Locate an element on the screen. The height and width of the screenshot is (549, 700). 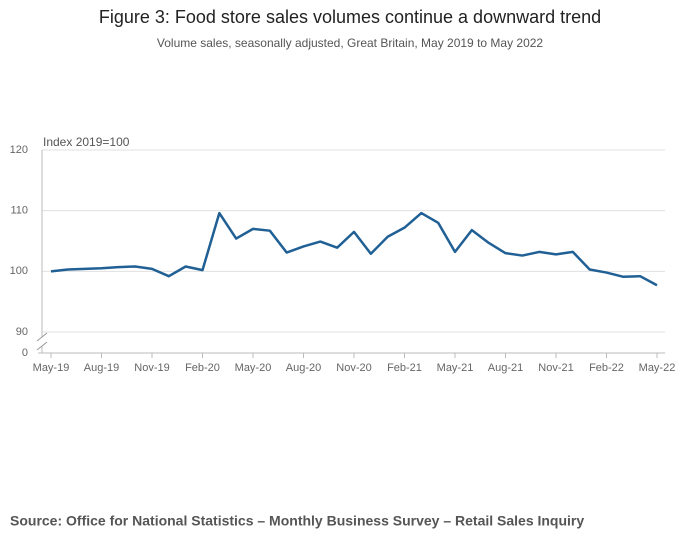
y-tick-label: 110 is located at coordinates (19, 211).